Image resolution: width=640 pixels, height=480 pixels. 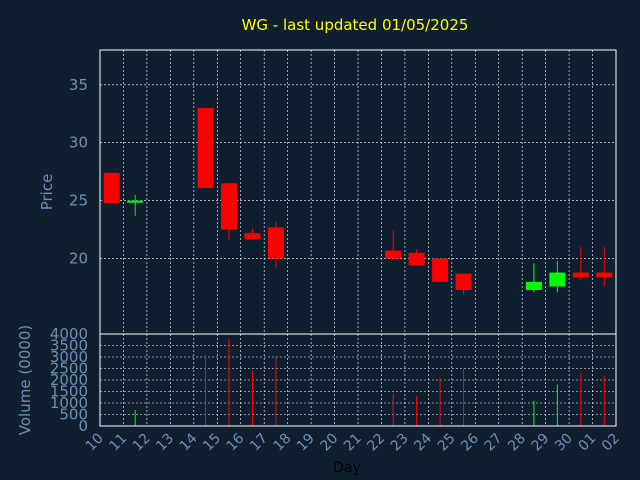 I want to click on volume-tick-label: 500, so click(x=73, y=415).